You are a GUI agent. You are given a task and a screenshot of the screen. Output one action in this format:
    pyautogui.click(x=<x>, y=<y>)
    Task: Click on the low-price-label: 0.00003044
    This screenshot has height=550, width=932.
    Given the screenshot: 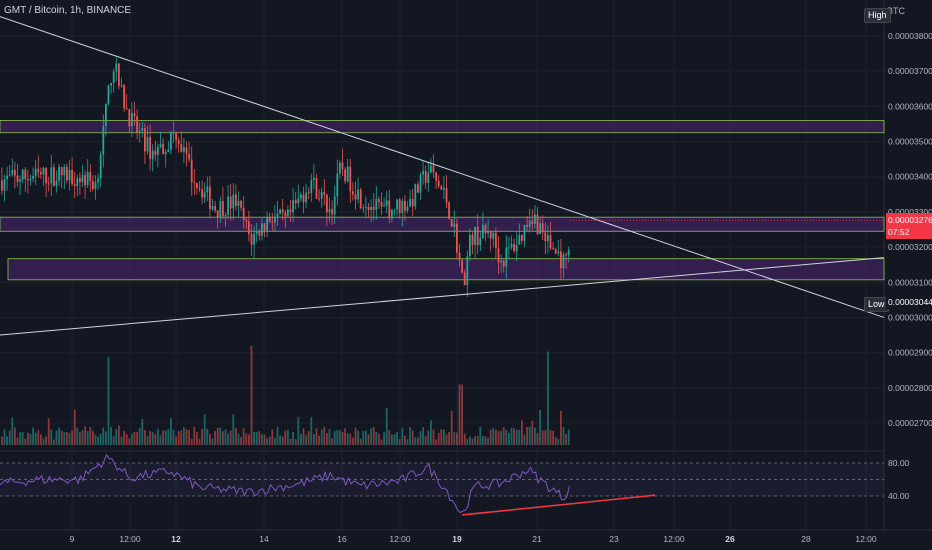 What is the action you would take?
    pyautogui.click(x=909, y=302)
    